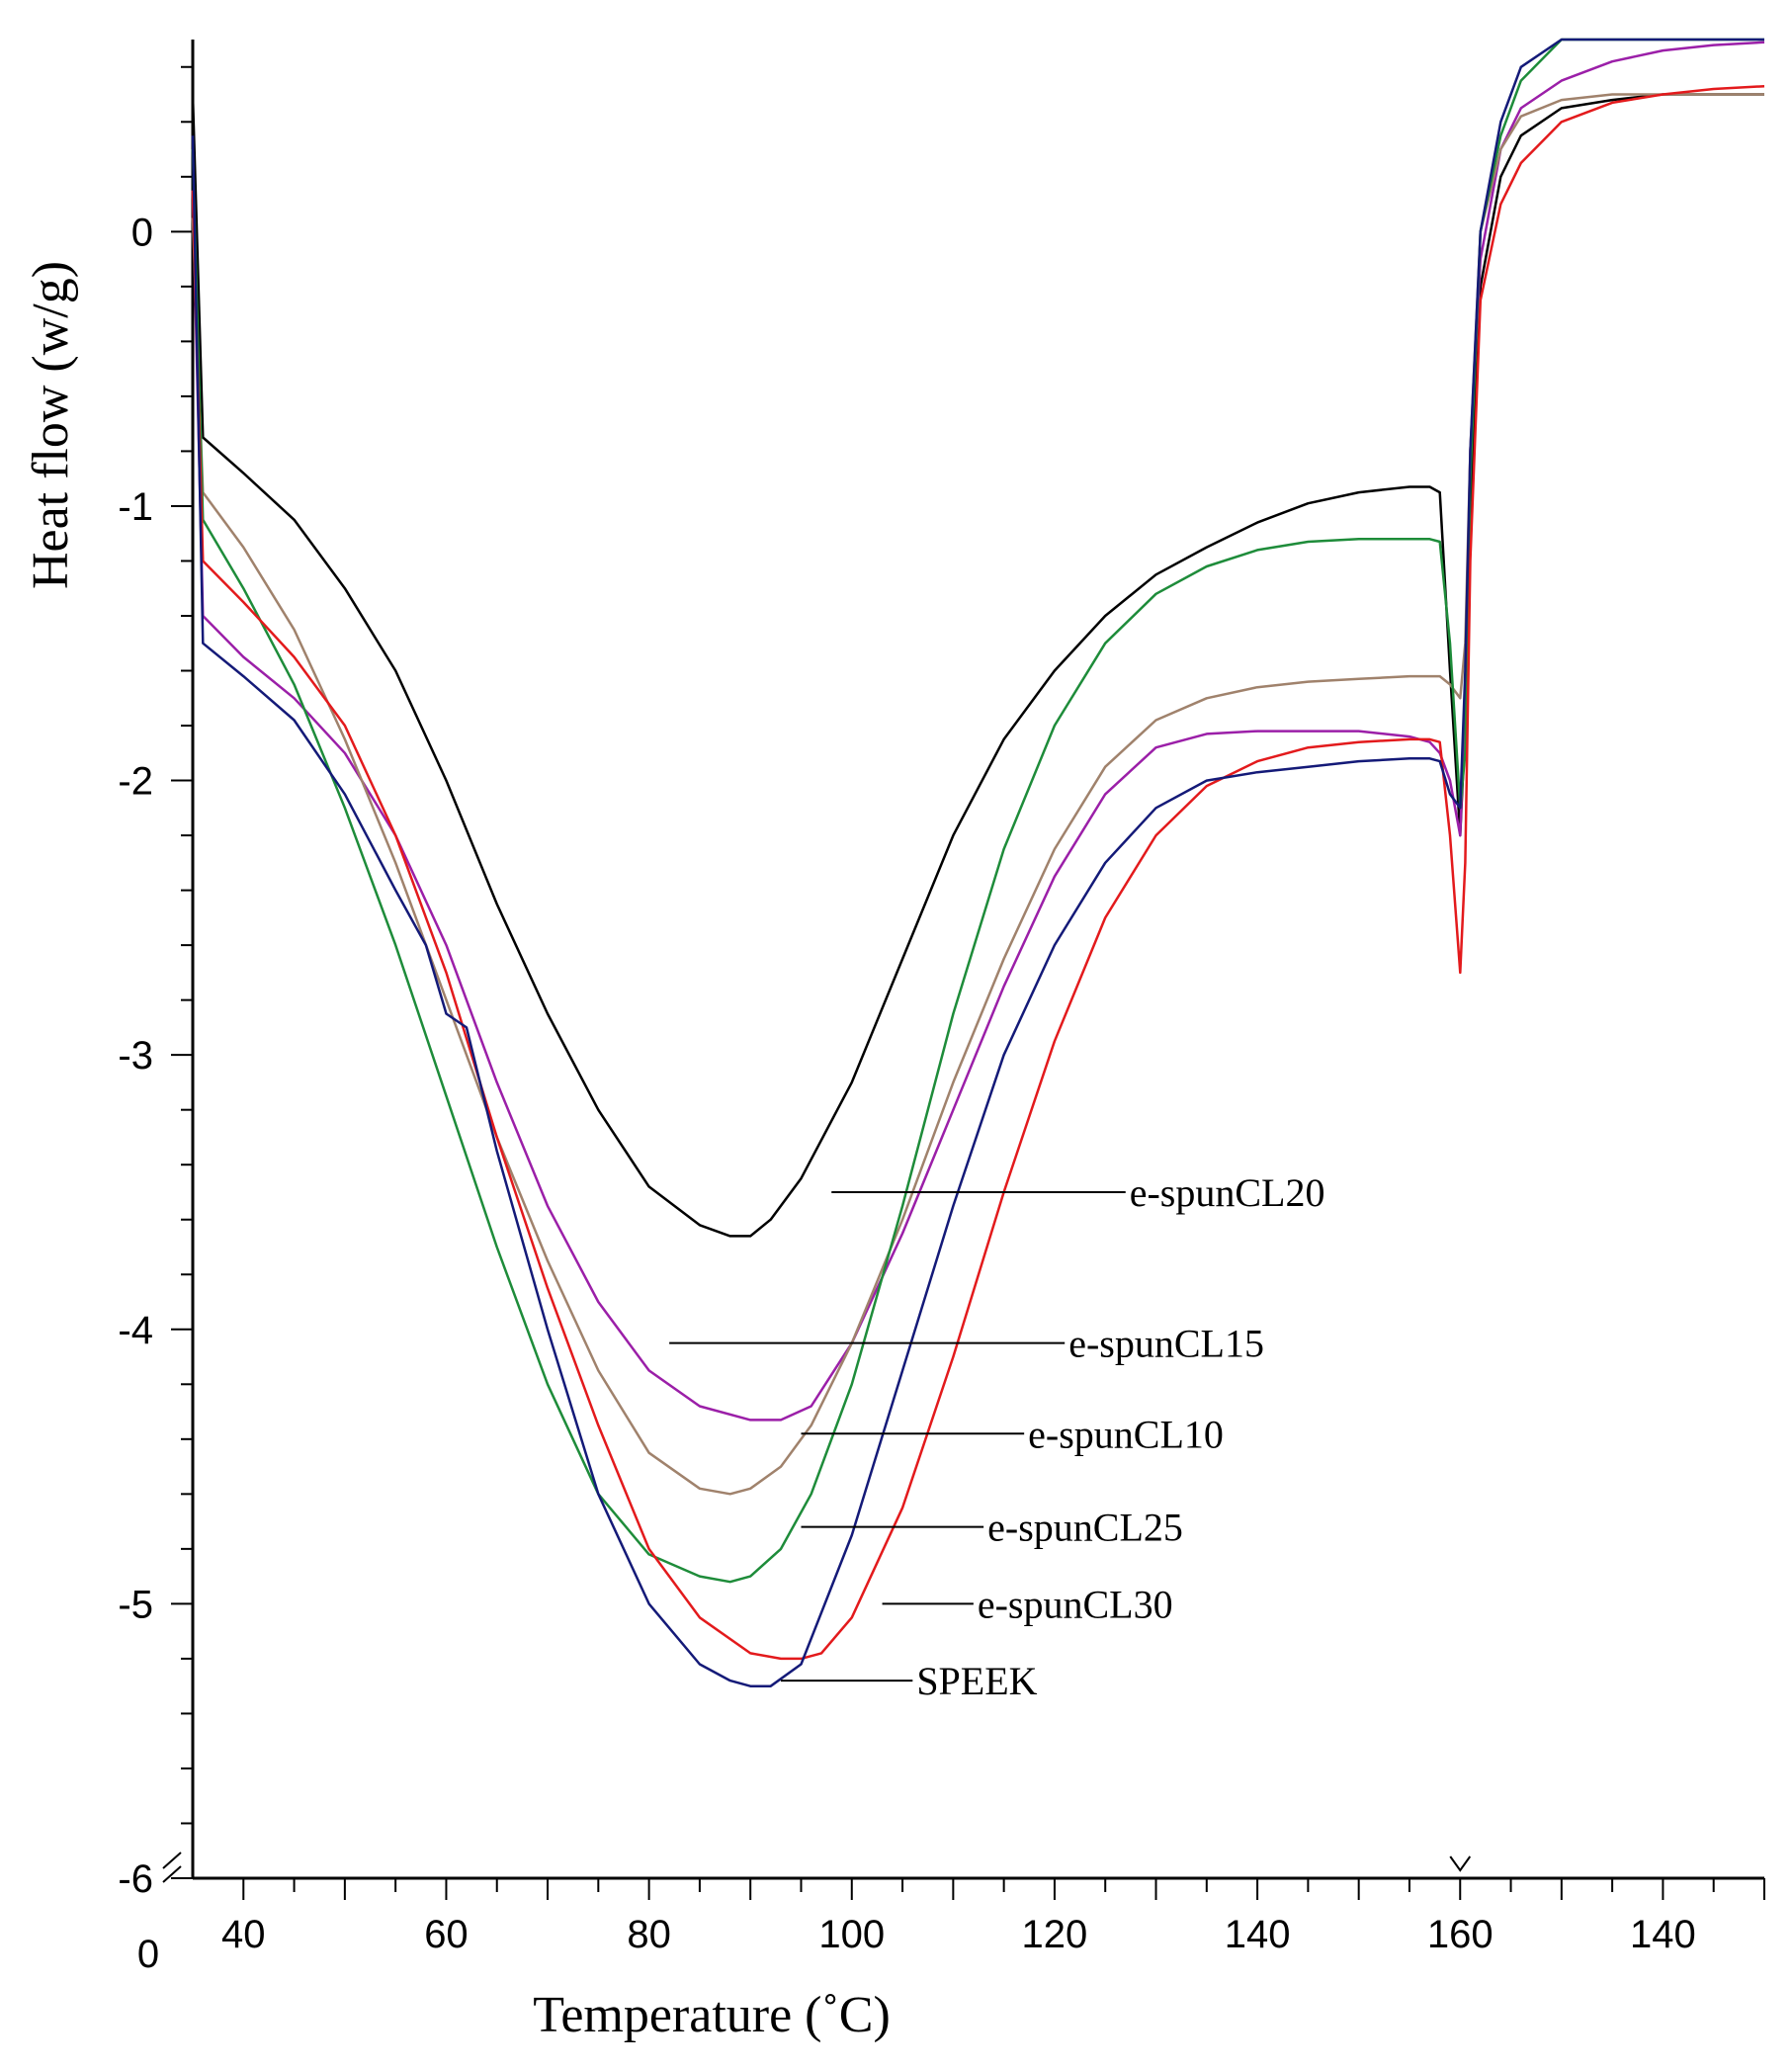  Describe the element at coordinates (649, 1934) in the screenshot. I see `x-tick-label: 80` at that location.